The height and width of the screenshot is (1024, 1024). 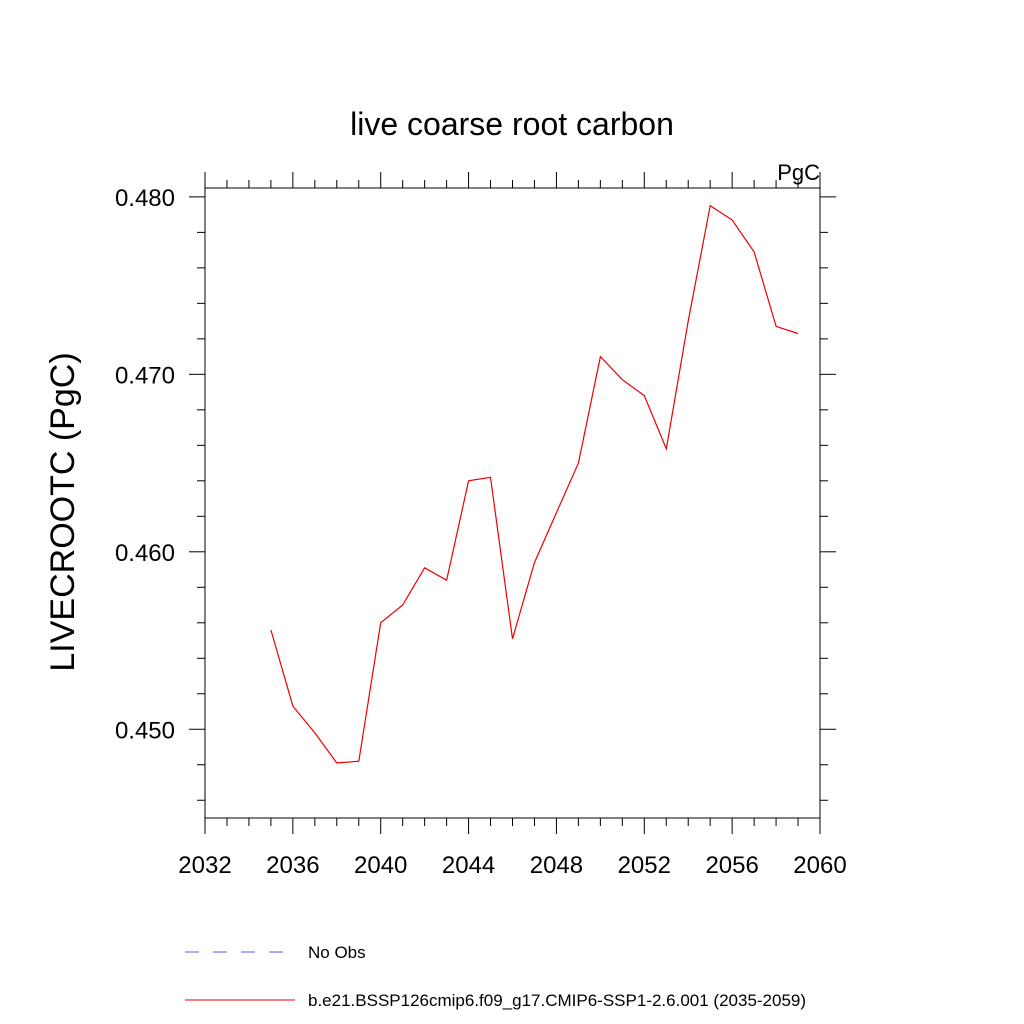 What do you see at coordinates (556, 865) in the screenshot?
I see `x-tick-label: 2048` at bounding box center [556, 865].